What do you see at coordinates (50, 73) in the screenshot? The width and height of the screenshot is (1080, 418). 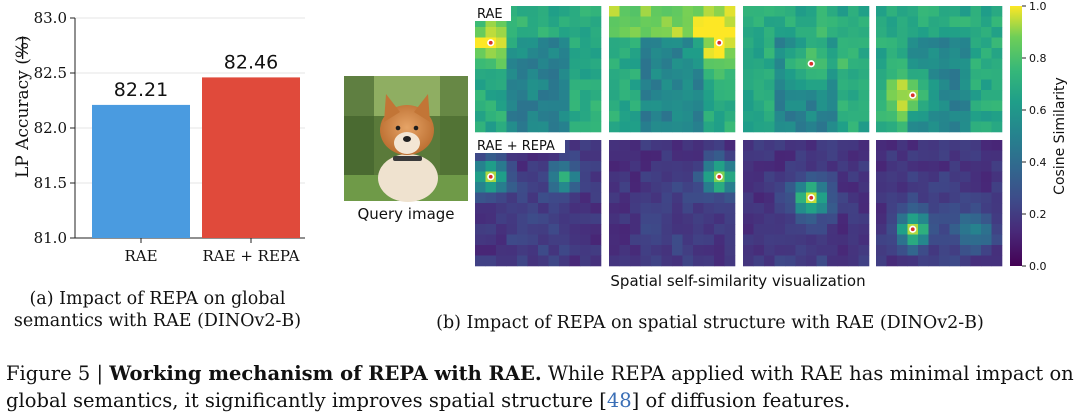 I see `y-tick-label: 82.5` at bounding box center [50, 73].